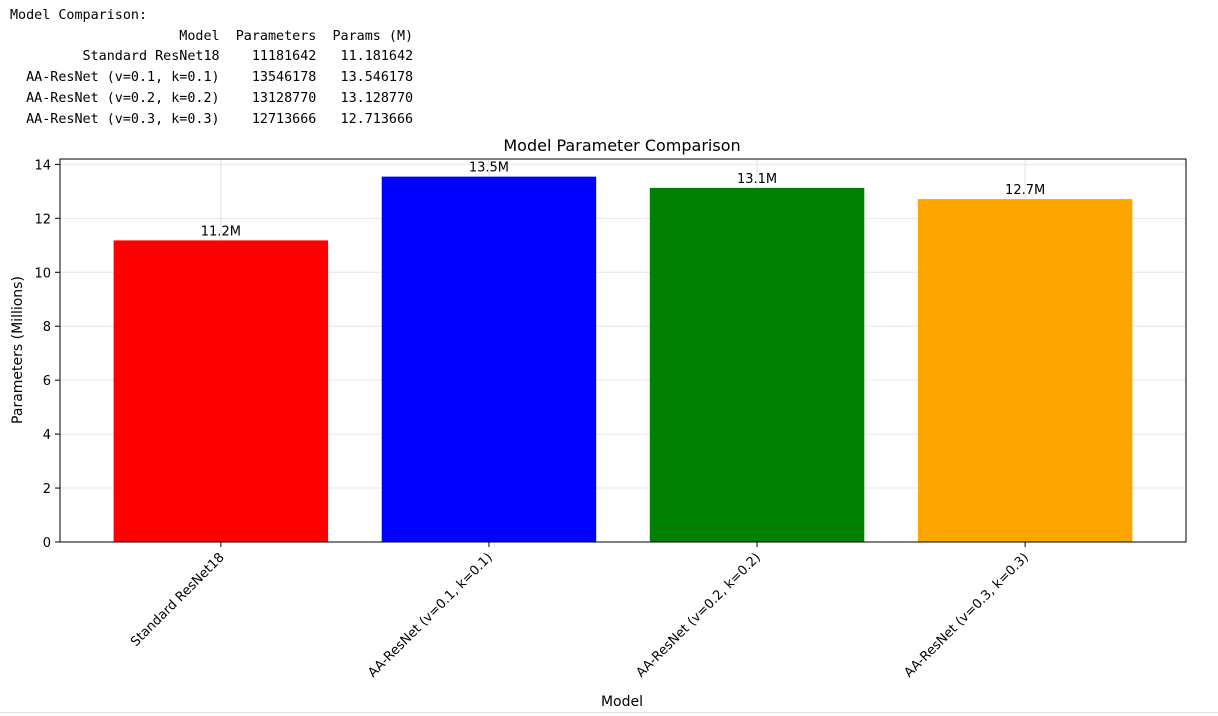  What do you see at coordinates (79, 15) in the screenshot?
I see `output-heading: Model Comparison:` at bounding box center [79, 15].